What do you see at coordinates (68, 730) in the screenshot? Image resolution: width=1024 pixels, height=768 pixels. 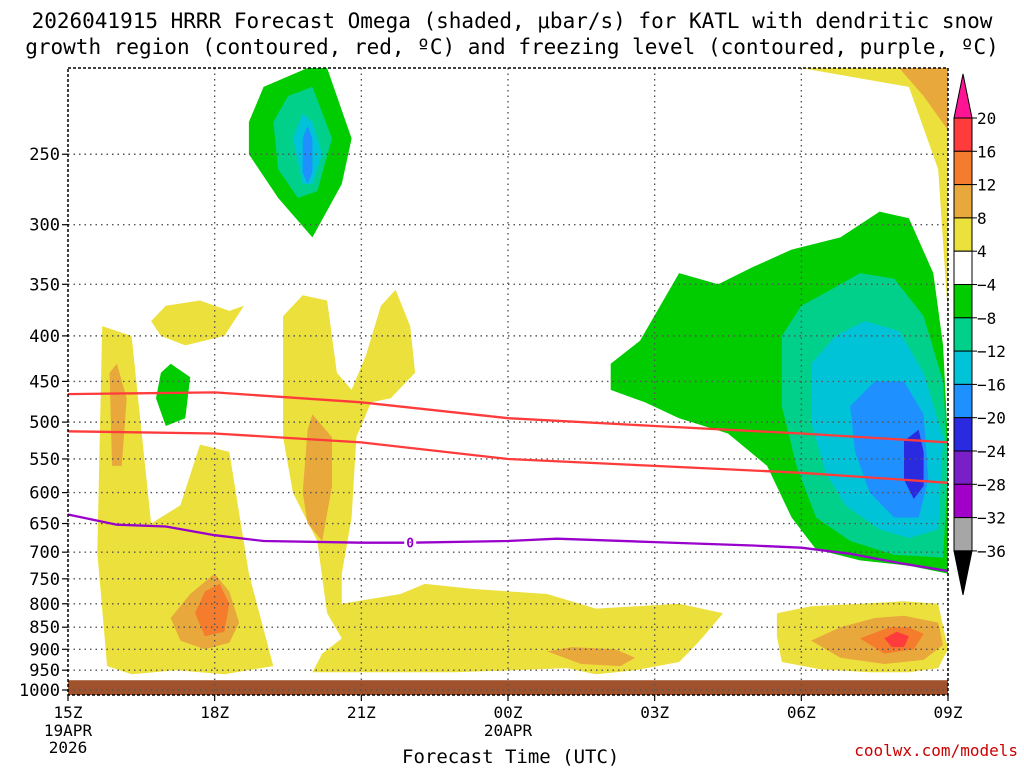 I see `x-tick-sublabel: 19APR` at bounding box center [68, 730].